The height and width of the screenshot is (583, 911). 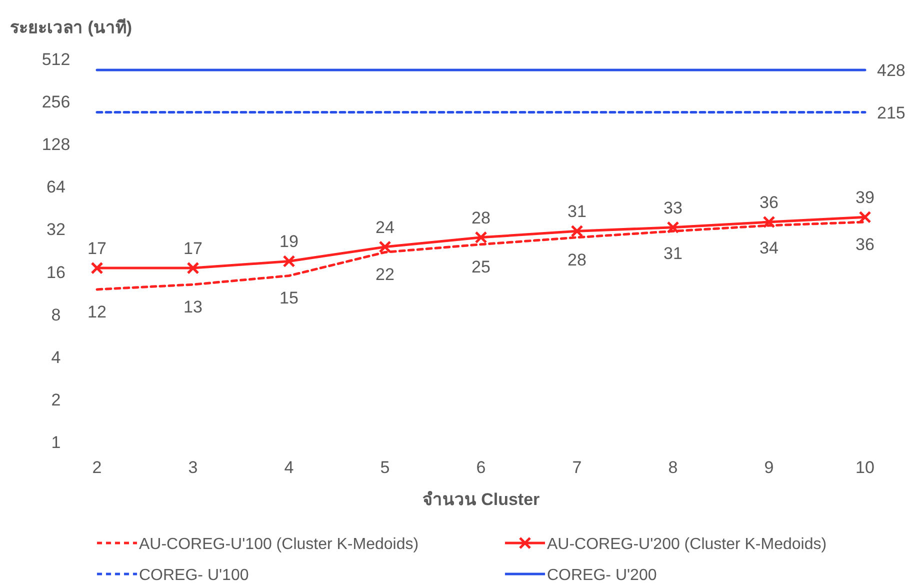 I want to click on x-tick-label: 6, so click(x=481, y=467).